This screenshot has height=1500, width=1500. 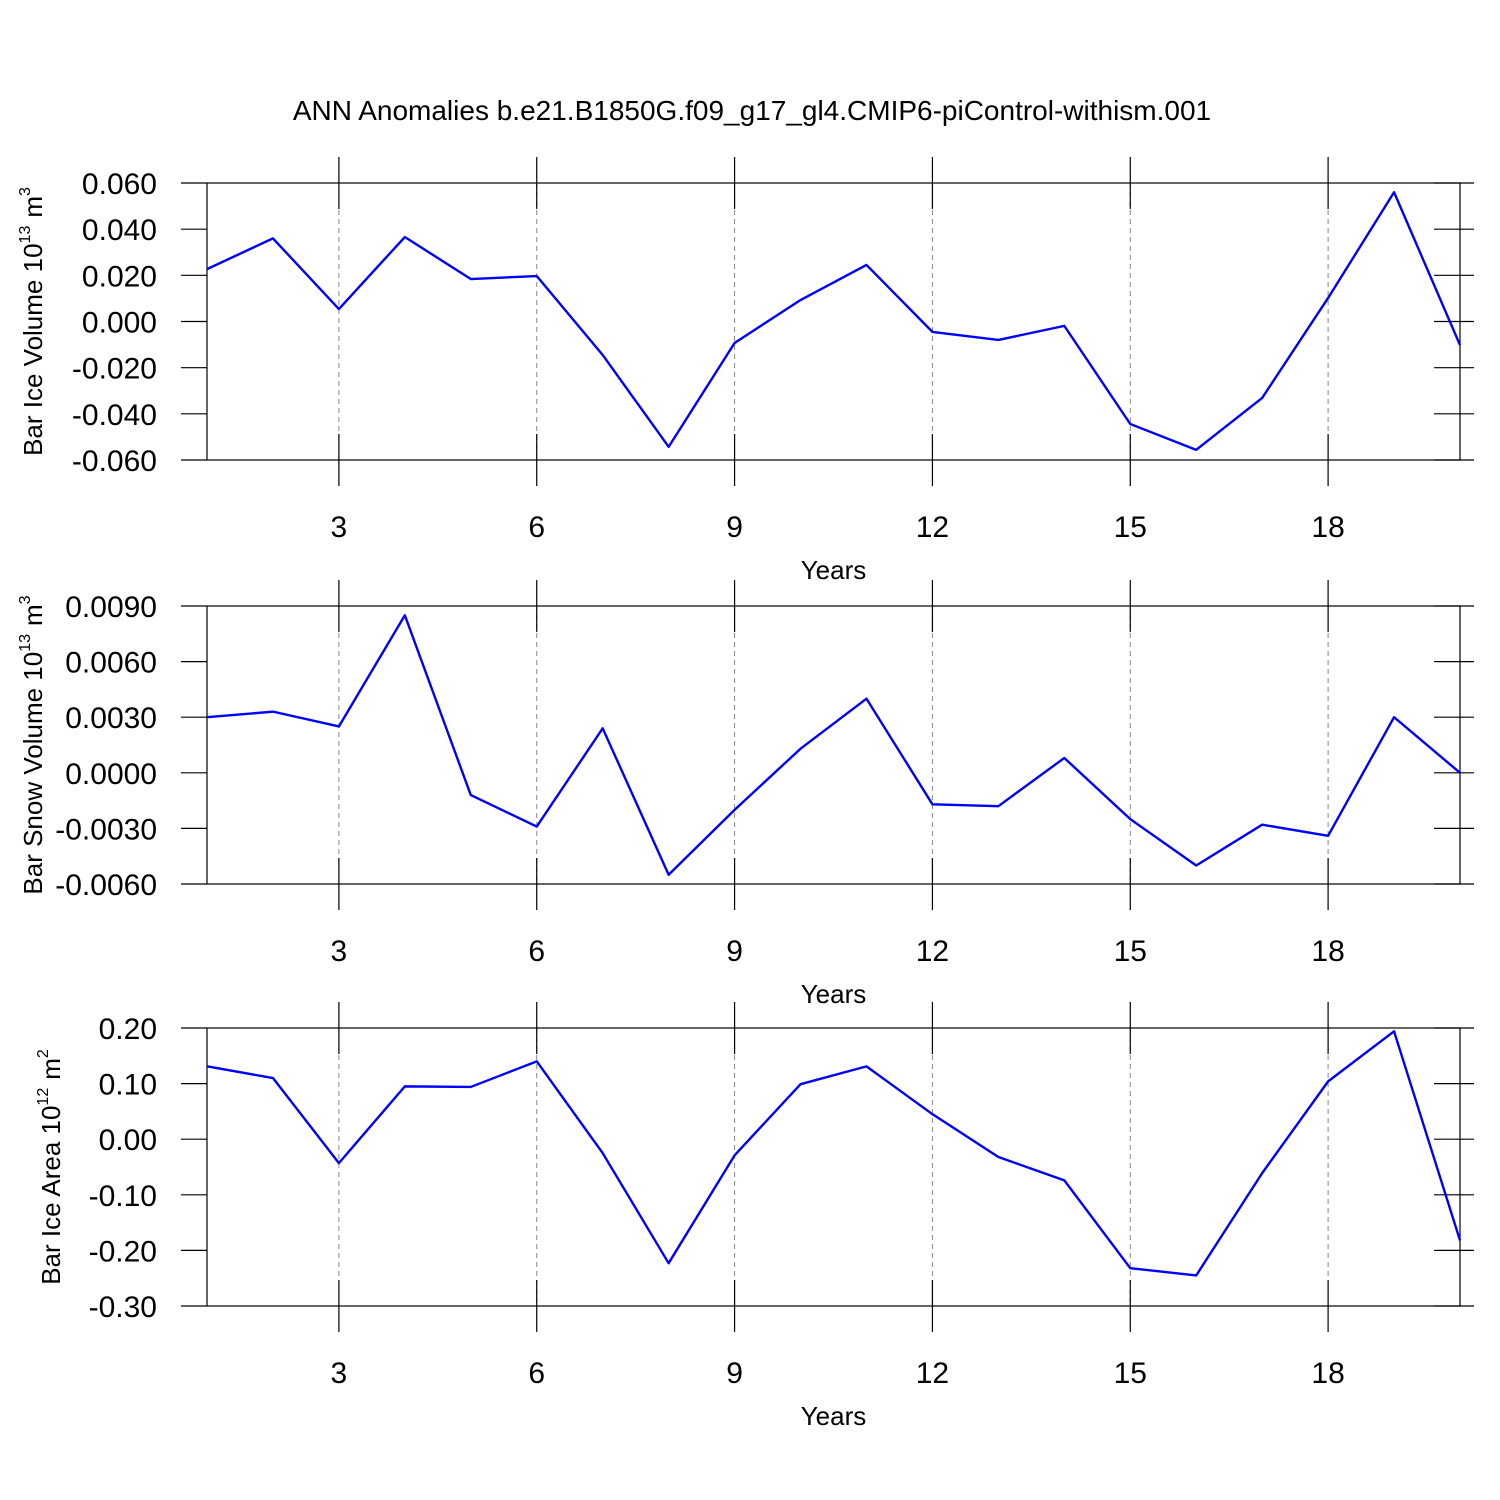 I want to click on y-tick-label: -0.0030, so click(x=106, y=829).